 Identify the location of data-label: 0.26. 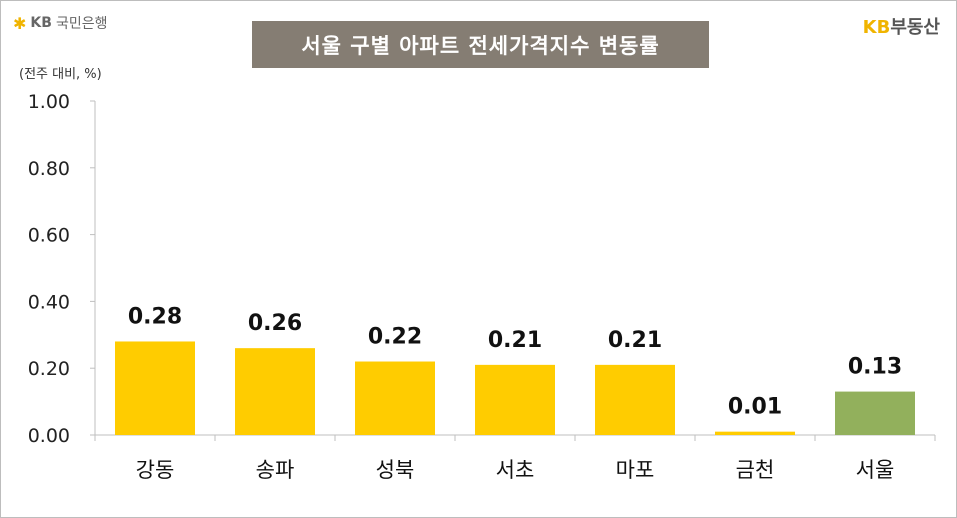
(275, 323).